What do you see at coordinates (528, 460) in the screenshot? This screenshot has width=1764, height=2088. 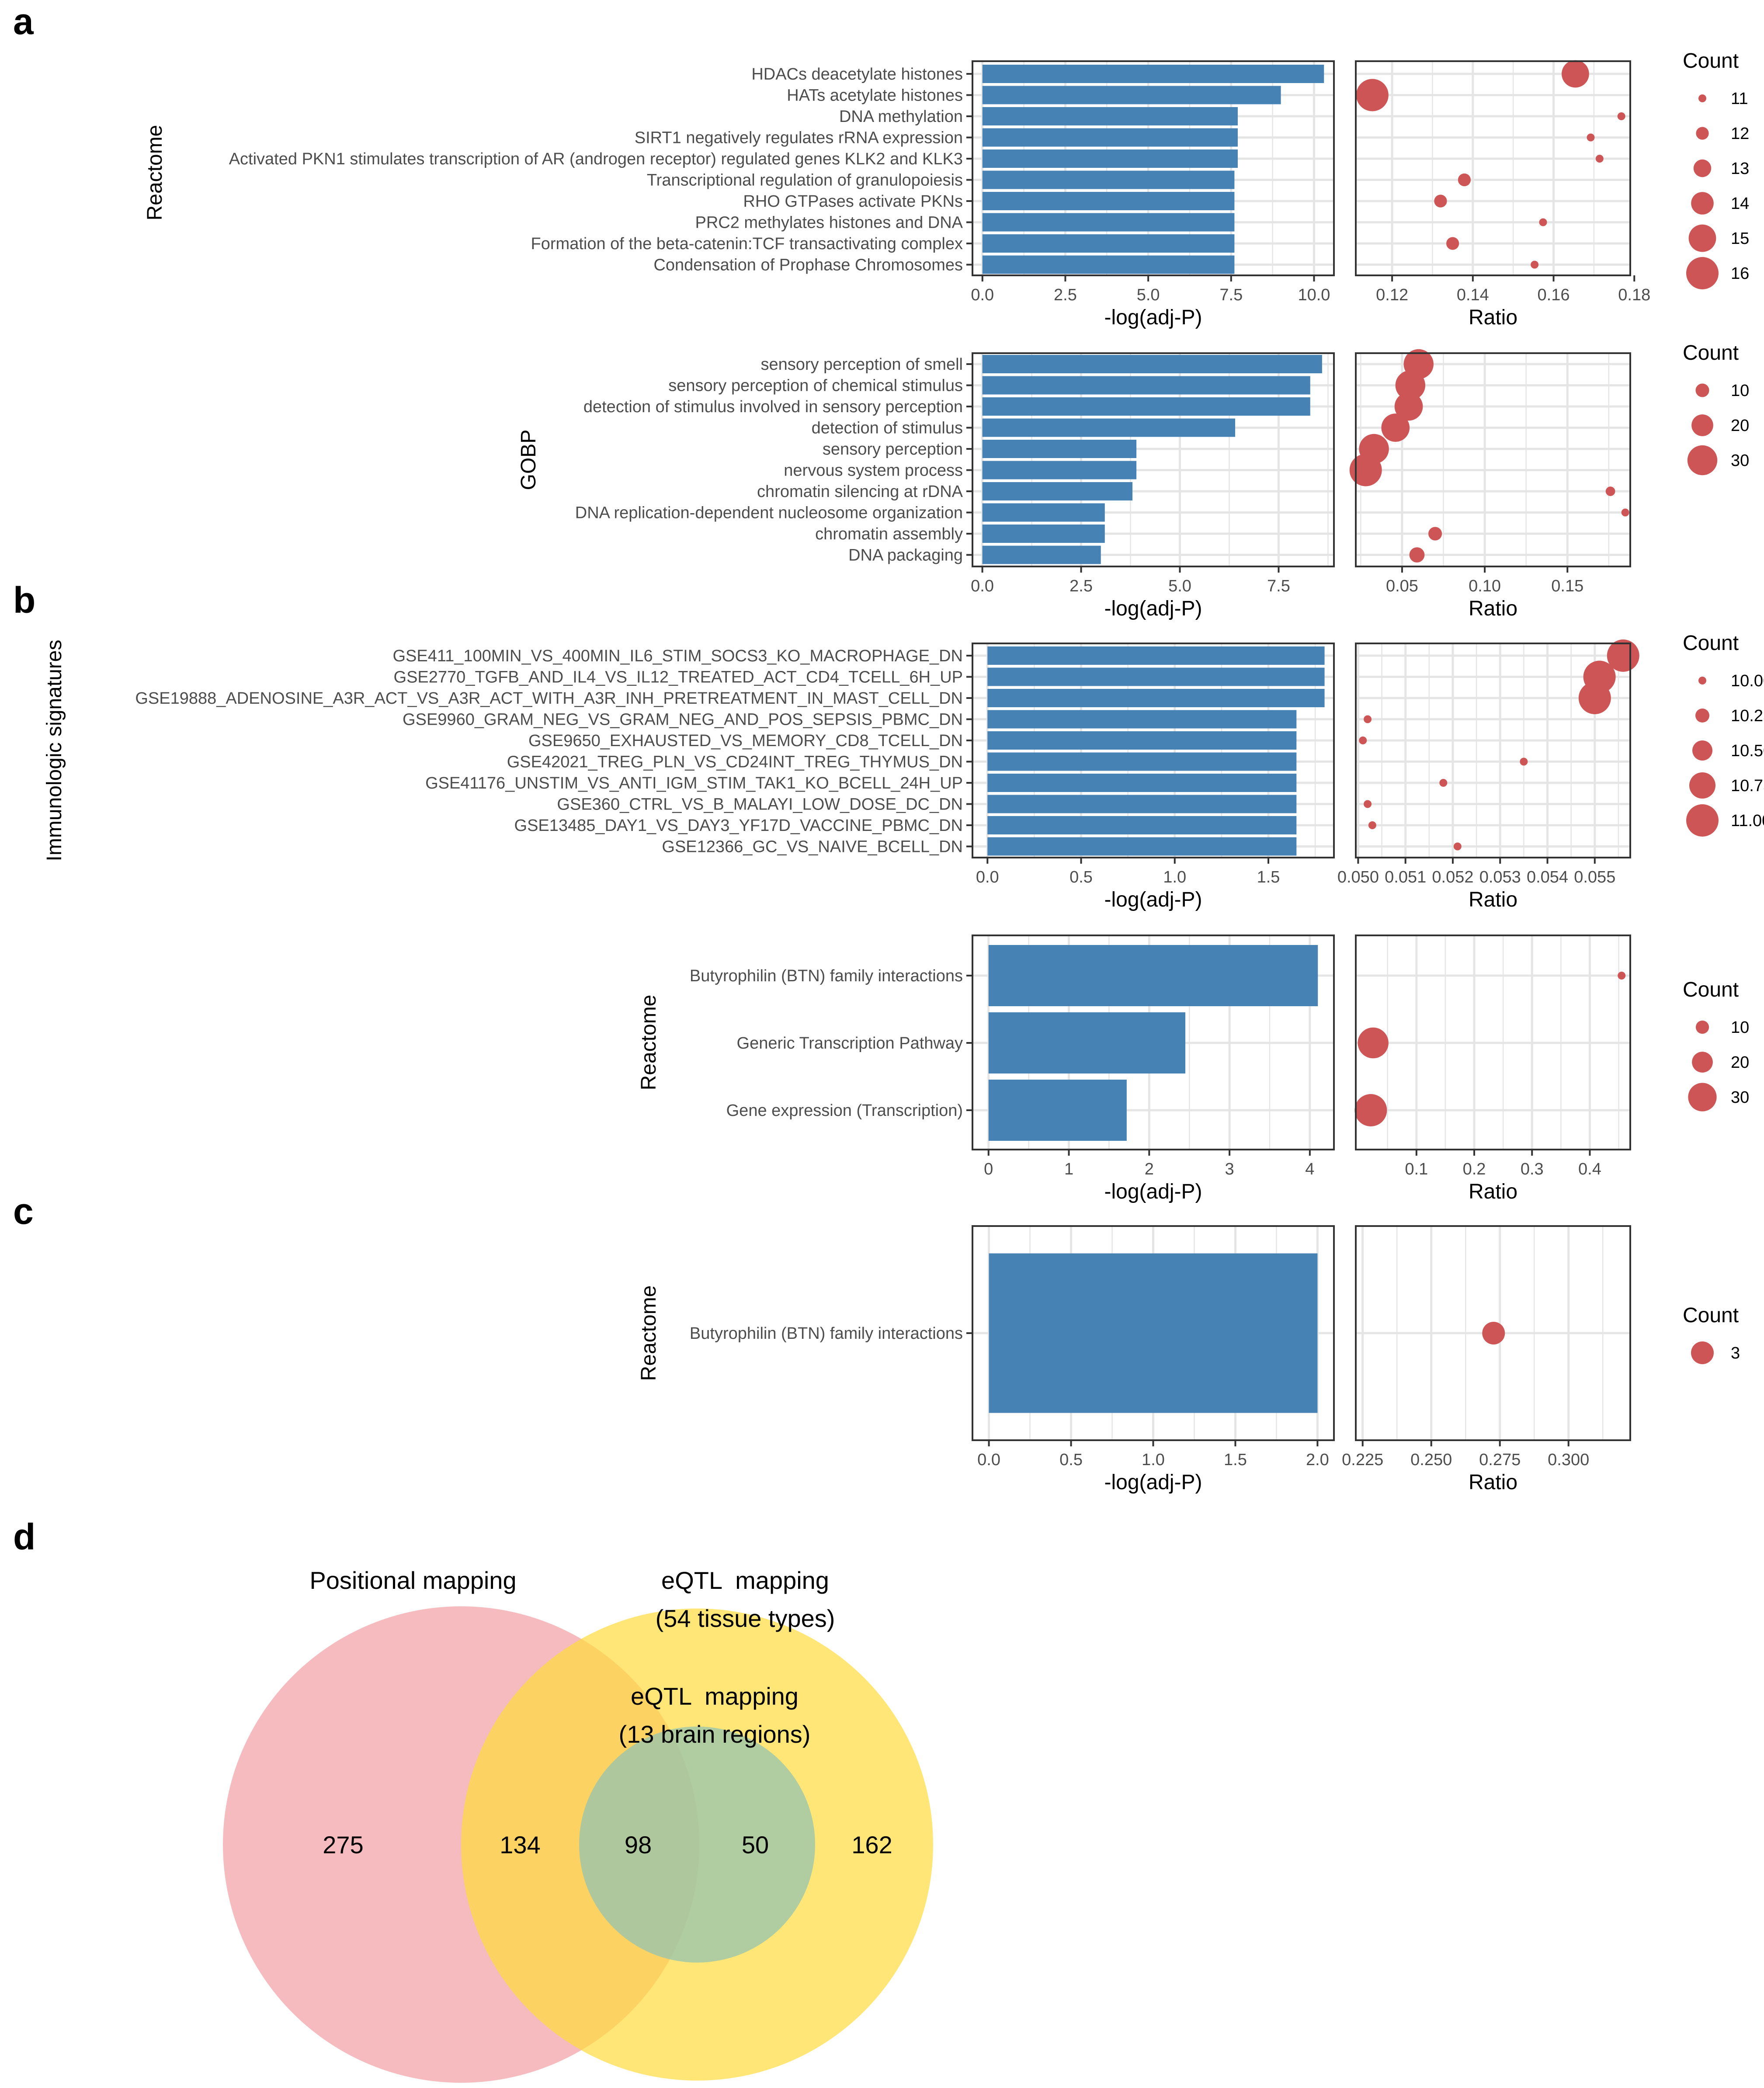 I see `group-label: GOBP` at bounding box center [528, 460].